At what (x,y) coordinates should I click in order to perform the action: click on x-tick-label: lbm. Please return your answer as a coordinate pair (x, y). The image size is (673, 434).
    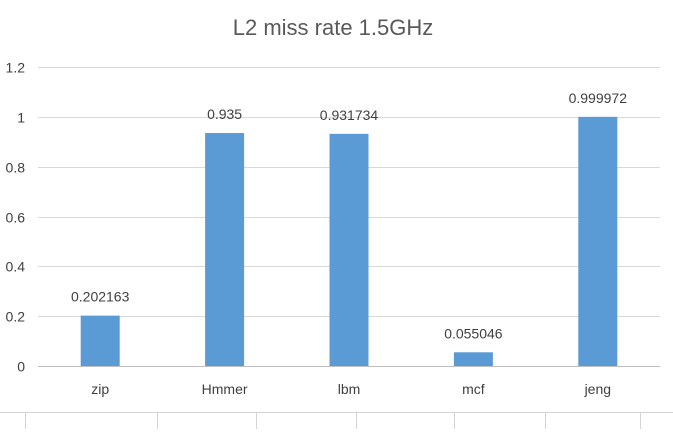
    Looking at the image, I should click on (349, 389).